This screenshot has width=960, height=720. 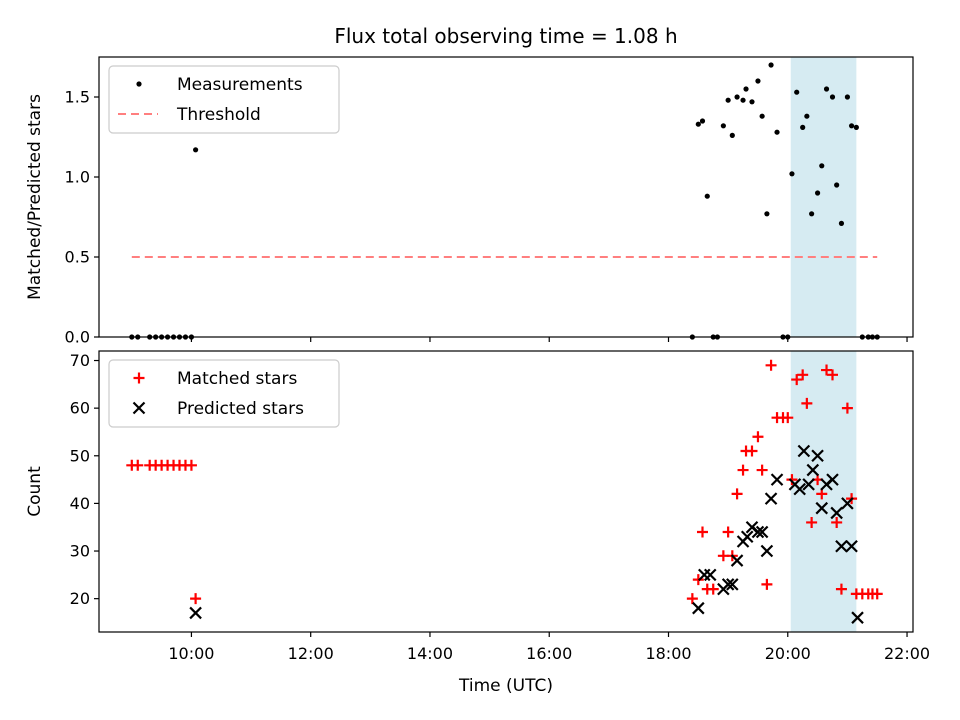 What do you see at coordinates (80, 408) in the screenshot?
I see `y-tick-label: 60` at bounding box center [80, 408].